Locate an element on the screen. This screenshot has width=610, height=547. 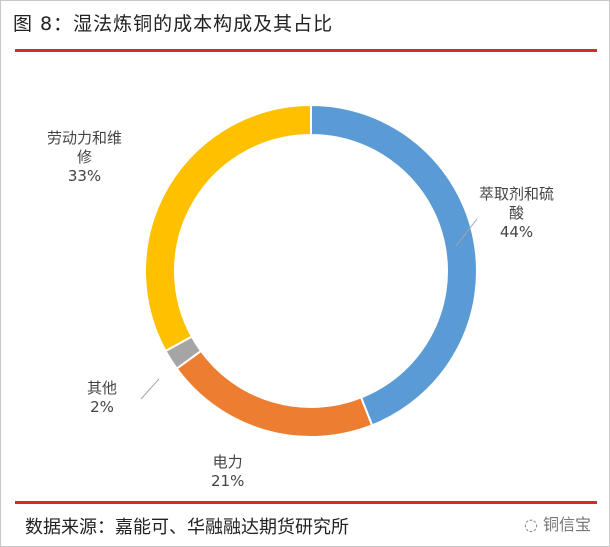
watermark: ◌ 铜信宝 is located at coordinates (557, 523).